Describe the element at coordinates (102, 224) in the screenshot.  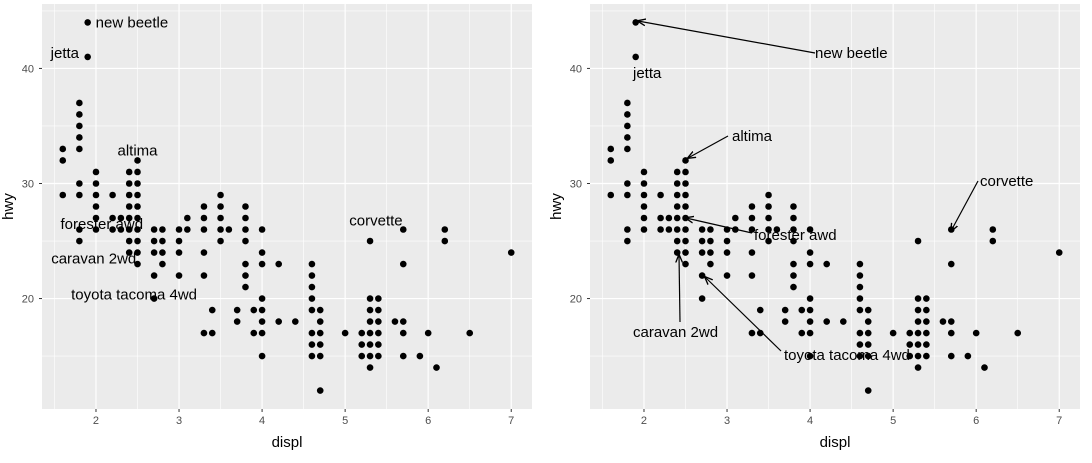
I see `point-label: forester awd` at that location.